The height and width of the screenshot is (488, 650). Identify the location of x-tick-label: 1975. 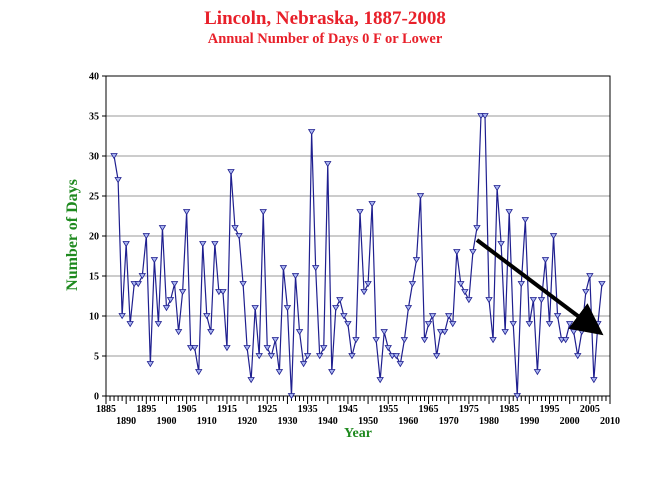
(469, 409).